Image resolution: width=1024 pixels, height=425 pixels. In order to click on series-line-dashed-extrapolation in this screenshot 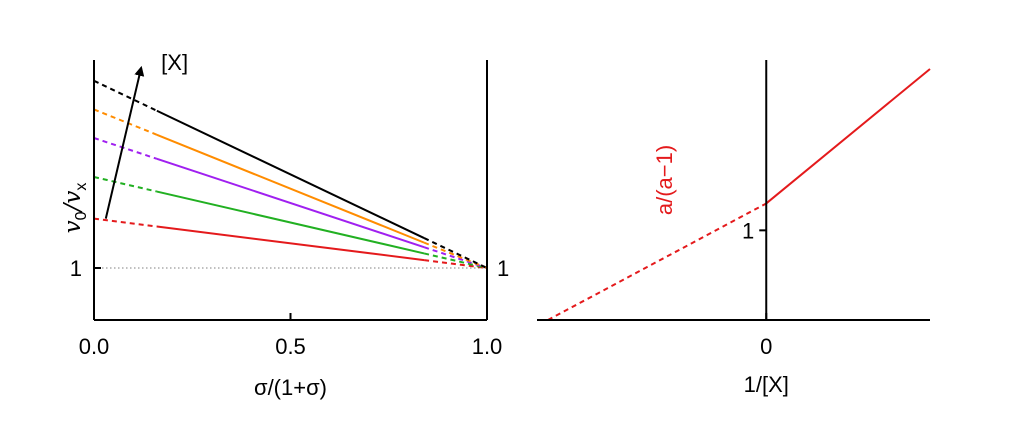, I will do `click(657, 261)`.